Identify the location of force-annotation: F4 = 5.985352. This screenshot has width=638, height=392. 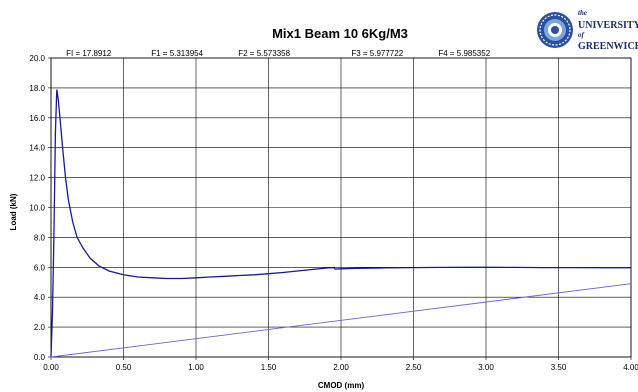
(464, 53).